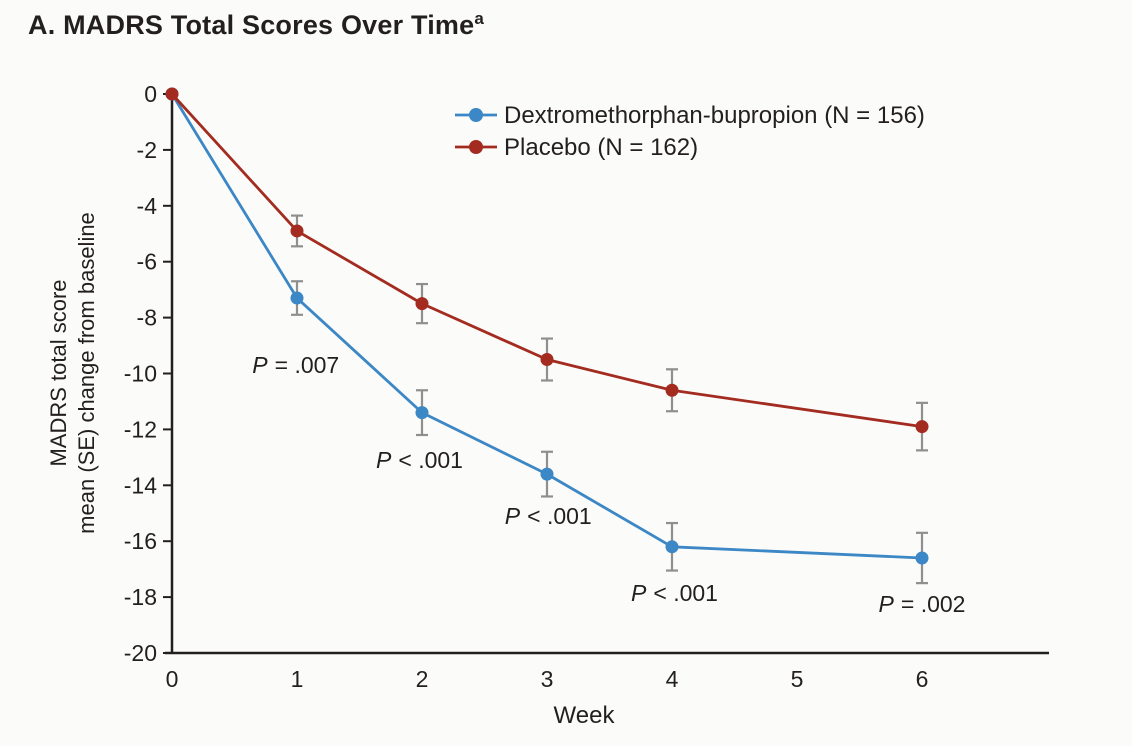  I want to click on figure-title-footnote-marker: a, so click(479, 18).